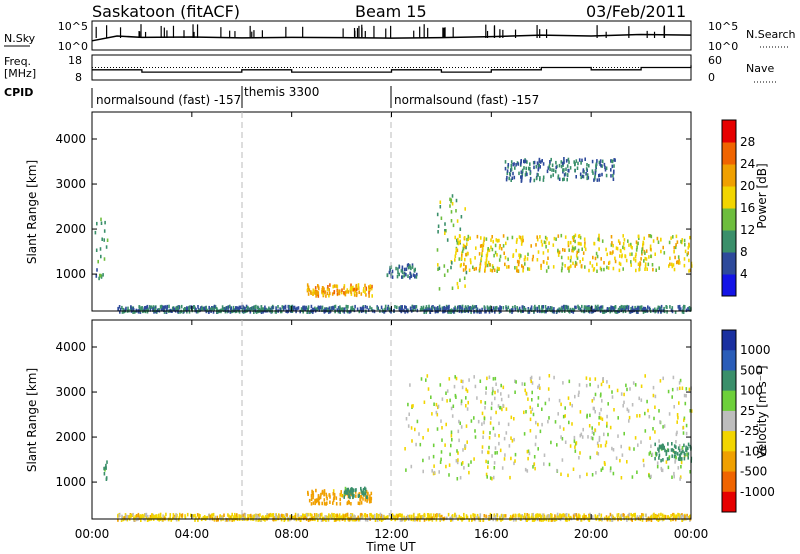 Image resolution: width=800 pixels, height=554 pixels. Describe the element at coordinates (755, 350) in the screenshot. I see `colorbar-tick-label: 1000` at that location.